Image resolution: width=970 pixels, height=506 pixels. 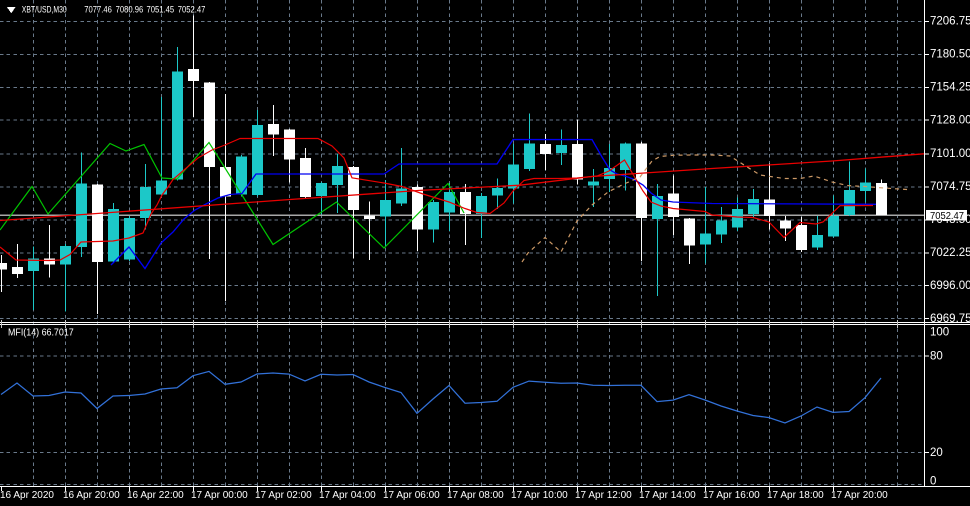 What do you see at coordinates (950, 286) in the screenshot?
I see `svg-text: 6996.00` at bounding box center [950, 286].